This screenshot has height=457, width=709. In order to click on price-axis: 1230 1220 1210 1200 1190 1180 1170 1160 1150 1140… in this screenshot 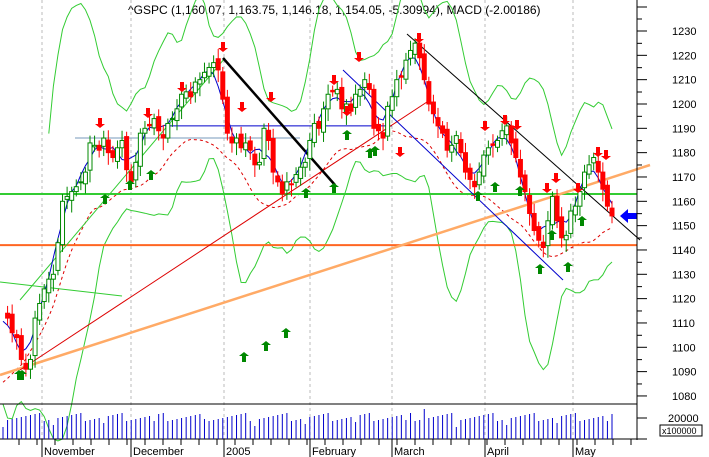, I will do `click(666, 220)`.